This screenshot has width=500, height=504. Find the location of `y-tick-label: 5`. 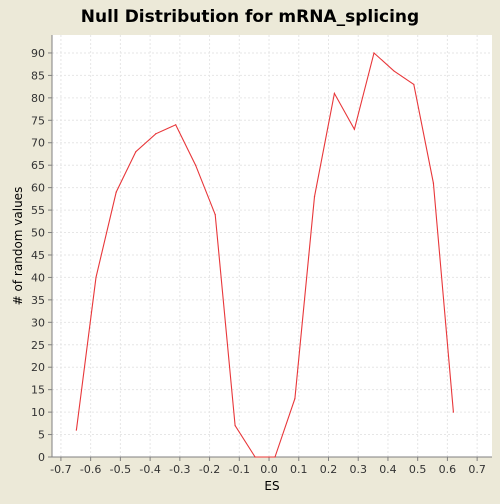

y-tick-label: 5 is located at coordinates (41, 435).